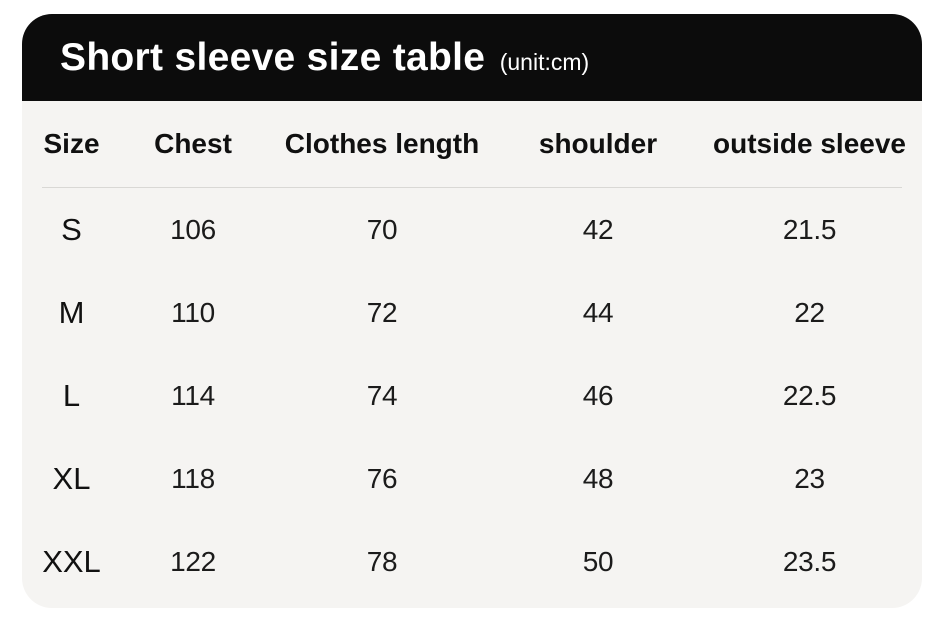  Describe the element at coordinates (193, 395) in the screenshot. I see `chest-cell: 114` at that location.